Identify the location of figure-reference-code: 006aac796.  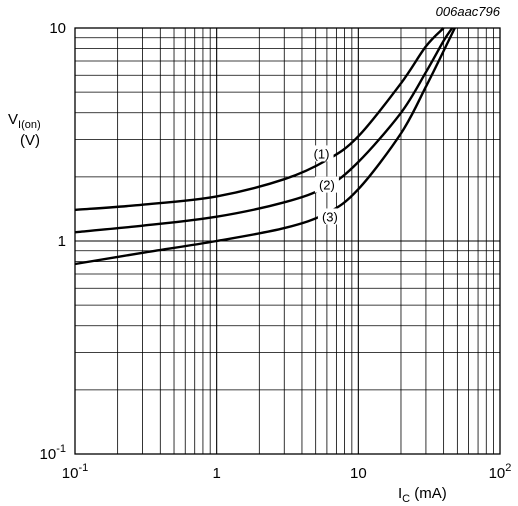
(468, 11).